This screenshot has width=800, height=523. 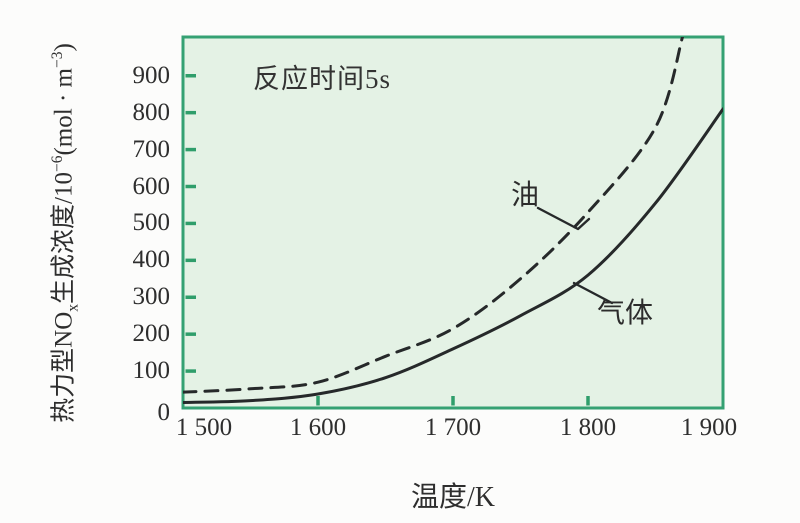 I want to click on y-axis-label: 热力型NOx生成浓度/10−6(mol · m−3), so click(x=62, y=233).